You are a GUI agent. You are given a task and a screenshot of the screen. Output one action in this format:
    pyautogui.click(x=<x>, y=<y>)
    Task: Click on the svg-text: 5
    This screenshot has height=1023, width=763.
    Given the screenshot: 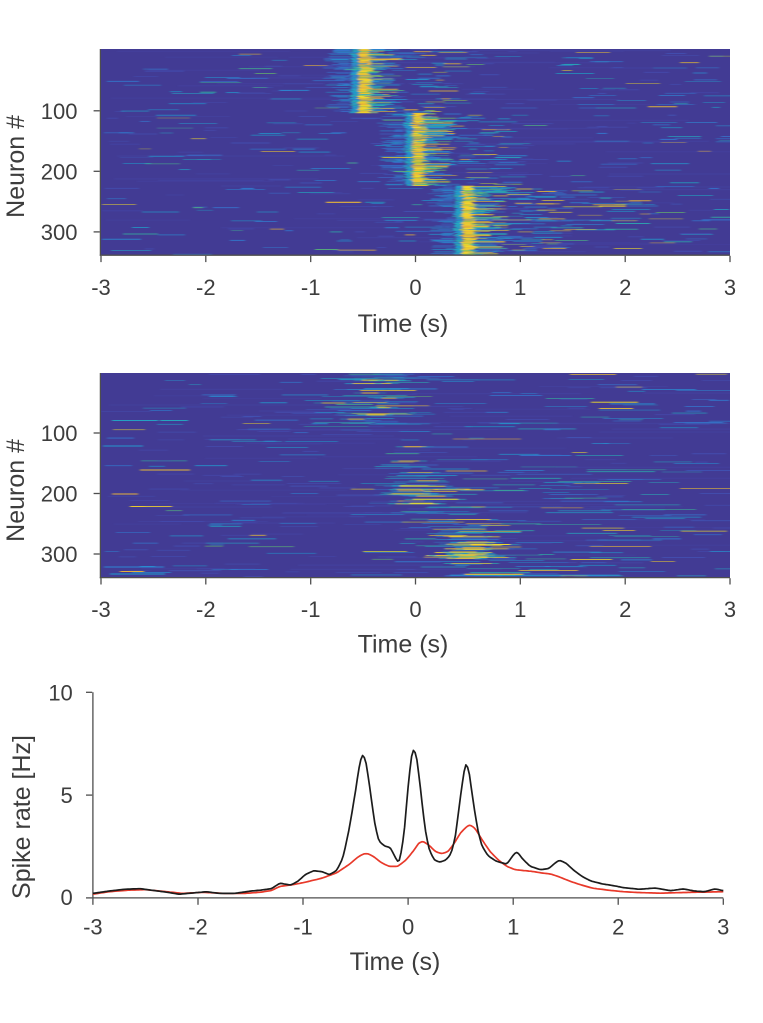 What is the action you would take?
    pyautogui.click(x=67, y=795)
    